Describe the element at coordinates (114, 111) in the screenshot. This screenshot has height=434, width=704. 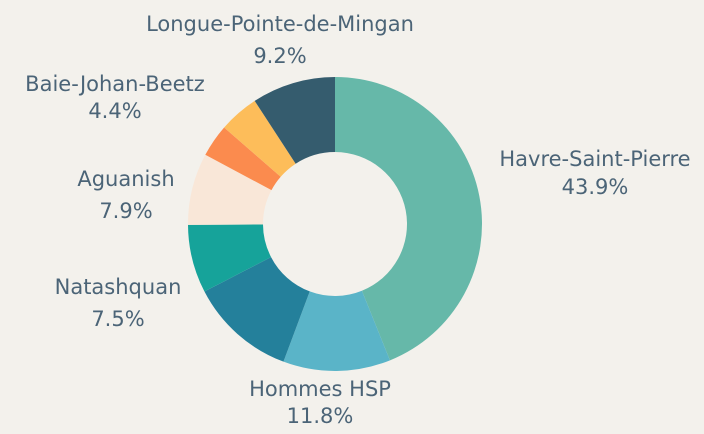
I see `segment-value: 4.4%` at that location.